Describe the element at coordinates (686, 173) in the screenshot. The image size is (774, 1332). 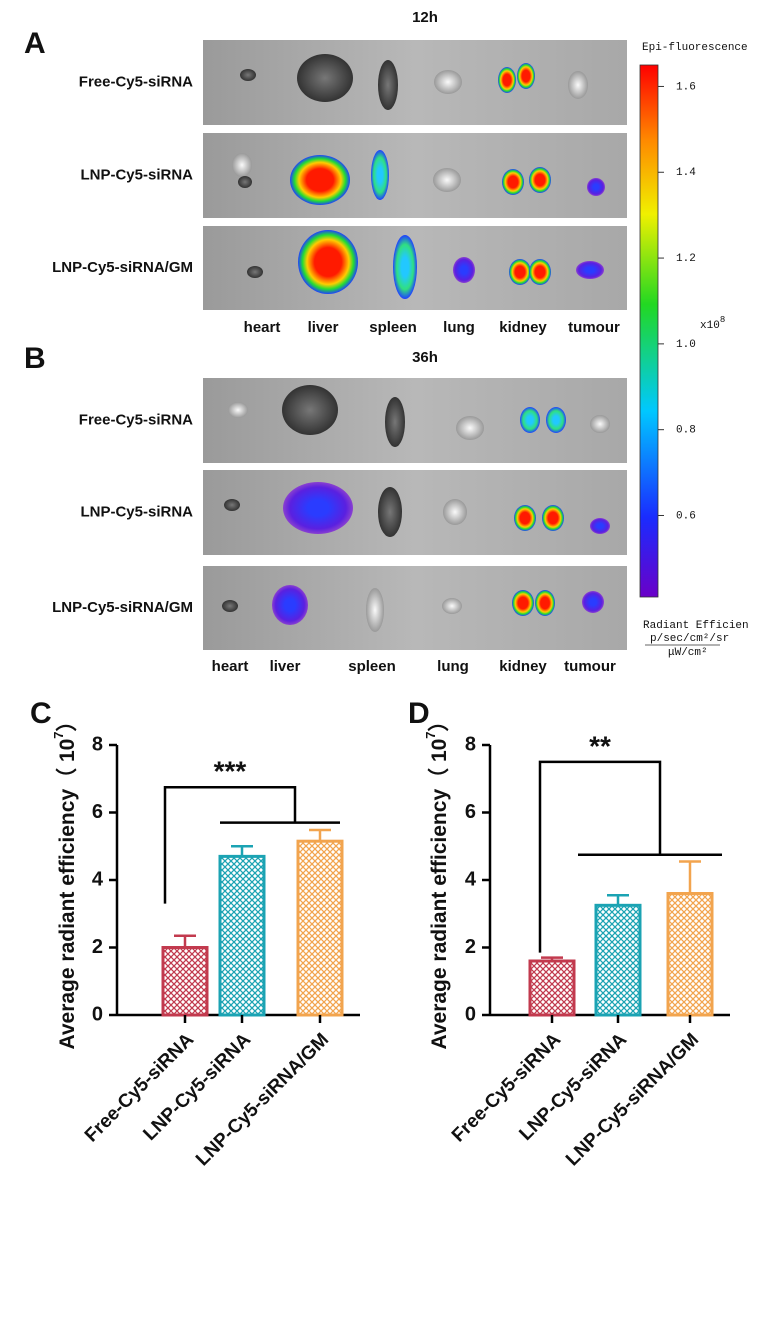
I see `colorbar-tick-label: 1.4` at that location.